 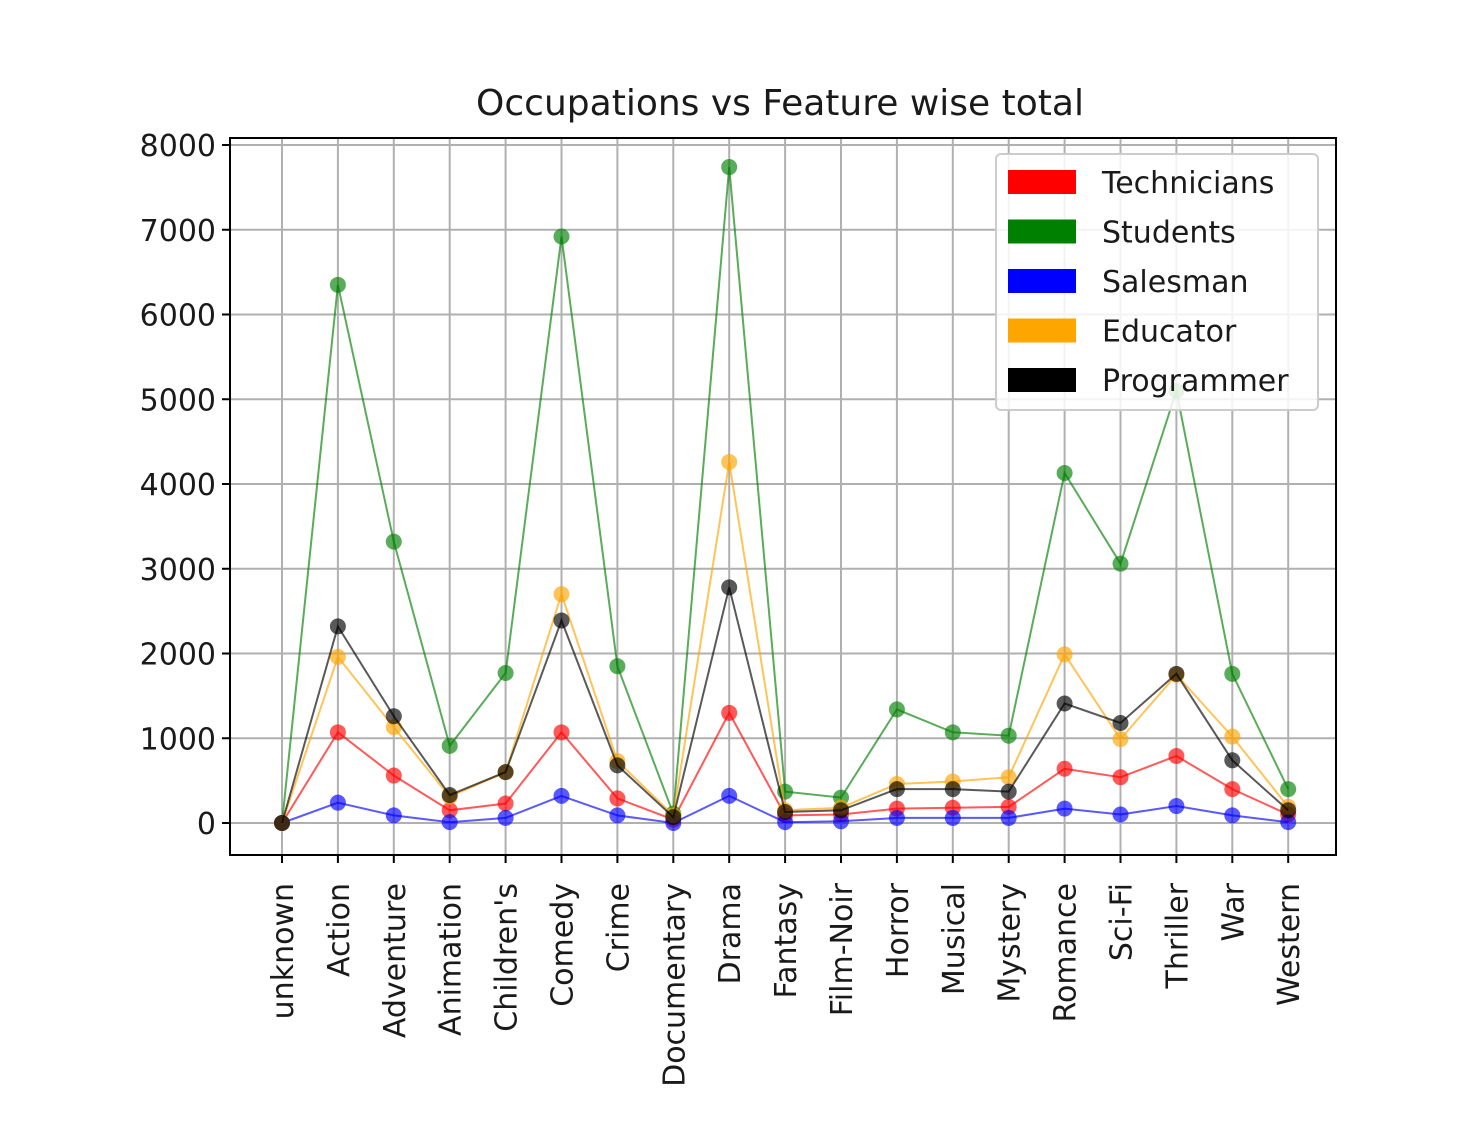 What do you see at coordinates (1177, 935) in the screenshot?
I see `x-tick-label: Thriller` at bounding box center [1177, 935].